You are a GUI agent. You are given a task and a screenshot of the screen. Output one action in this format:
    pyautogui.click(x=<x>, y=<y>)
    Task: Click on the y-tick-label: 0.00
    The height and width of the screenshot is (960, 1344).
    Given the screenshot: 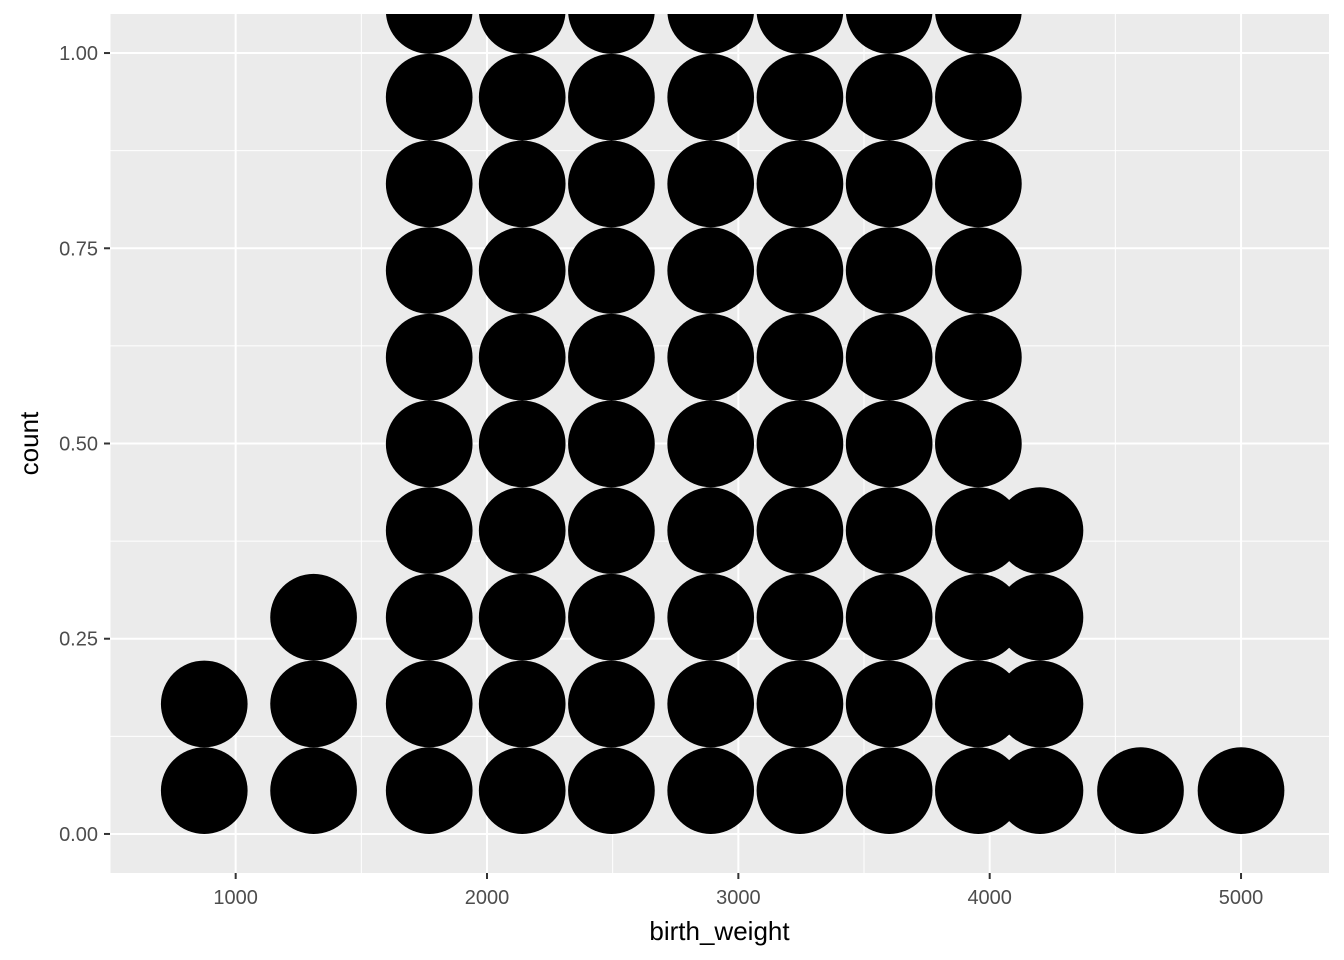 What is the action you would take?
    pyautogui.click(x=78, y=835)
    